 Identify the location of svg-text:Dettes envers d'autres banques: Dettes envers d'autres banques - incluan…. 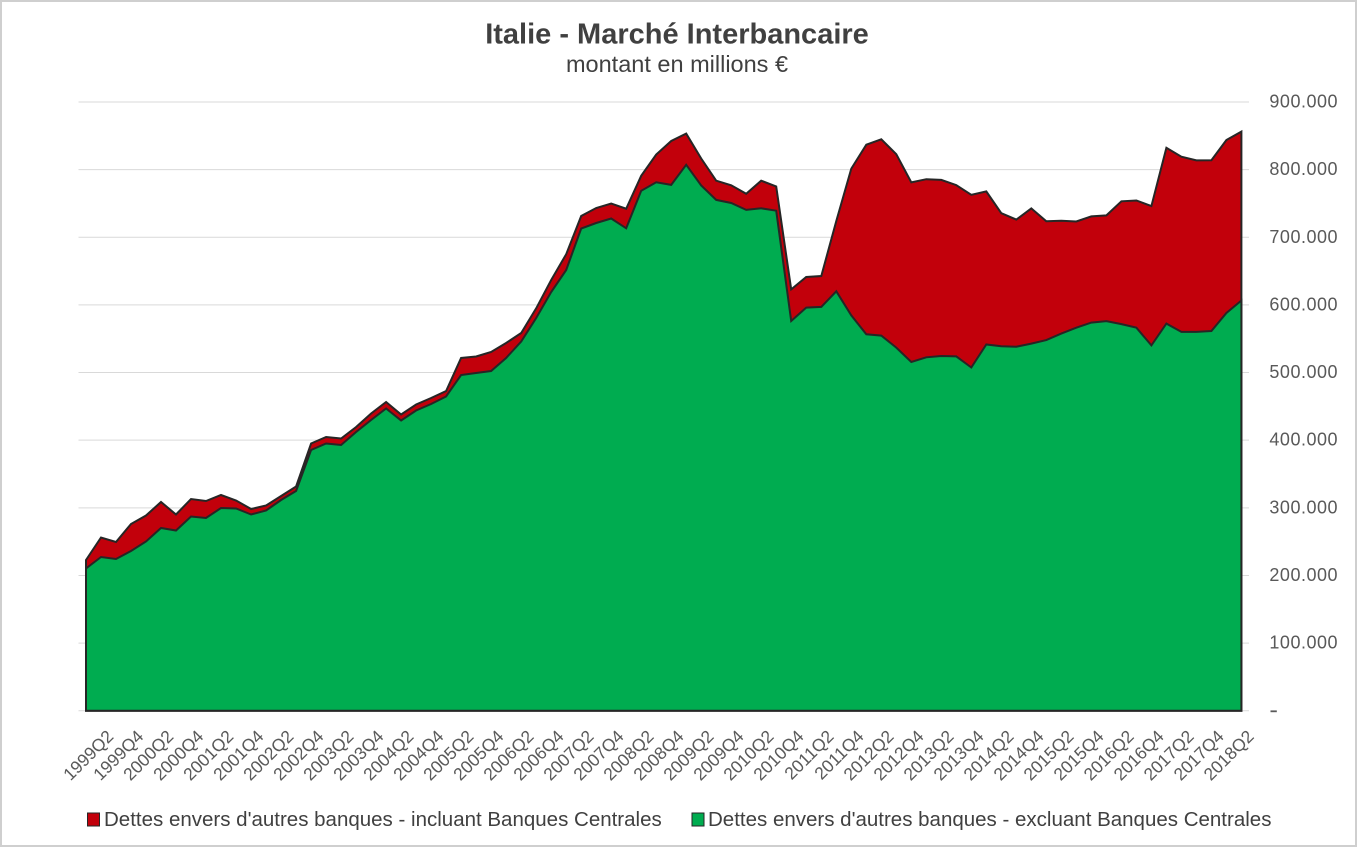
(383, 819).